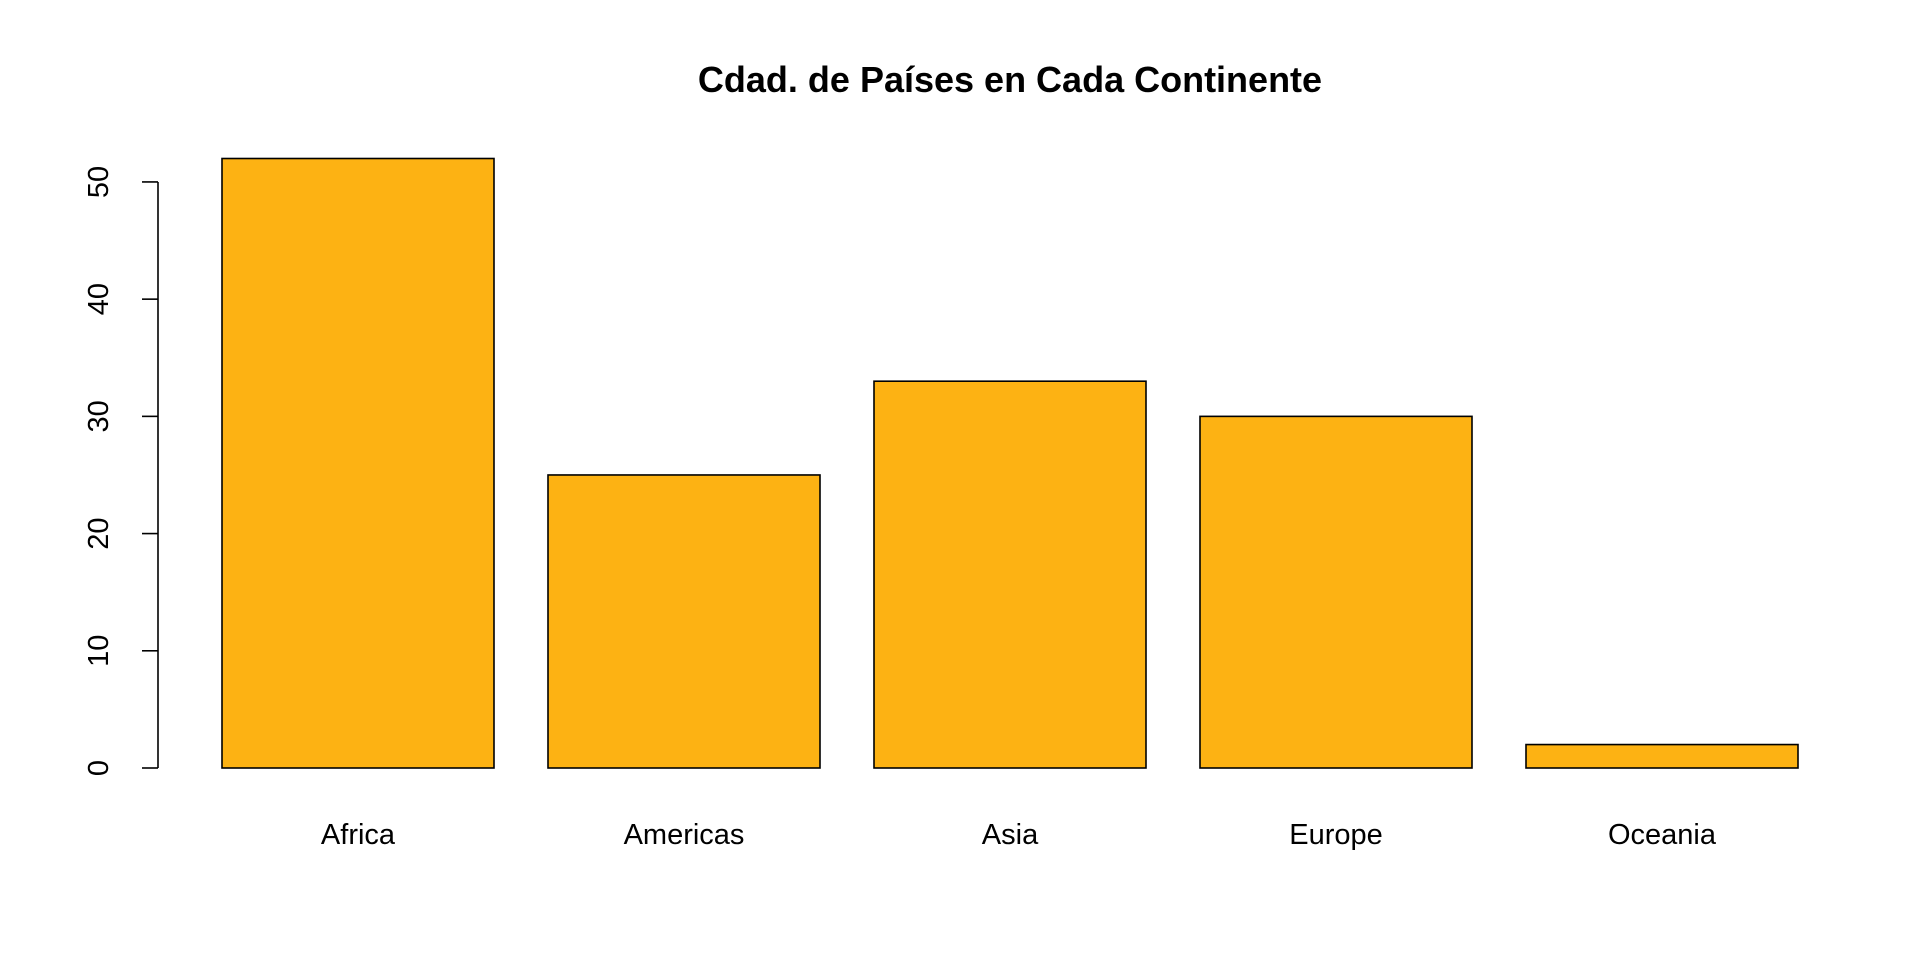  What do you see at coordinates (99, 299) in the screenshot?
I see `y-tick-label: 40` at bounding box center [99, 299].